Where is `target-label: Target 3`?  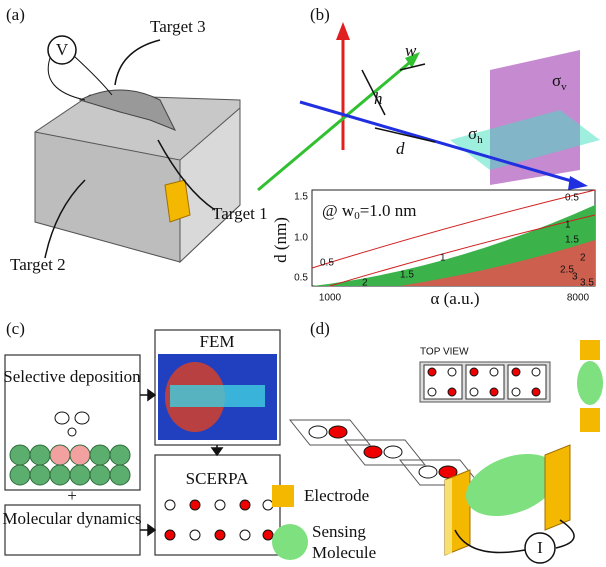 target-label: Target 3 is located at coordinates (178, 26).